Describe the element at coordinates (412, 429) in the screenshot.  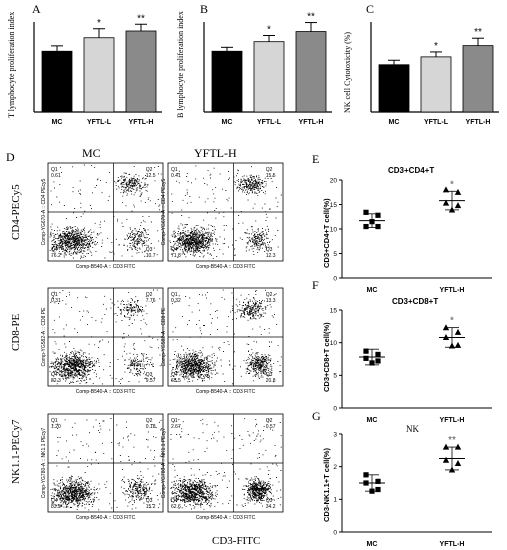
I see `panel-title-g: NK` at that location.